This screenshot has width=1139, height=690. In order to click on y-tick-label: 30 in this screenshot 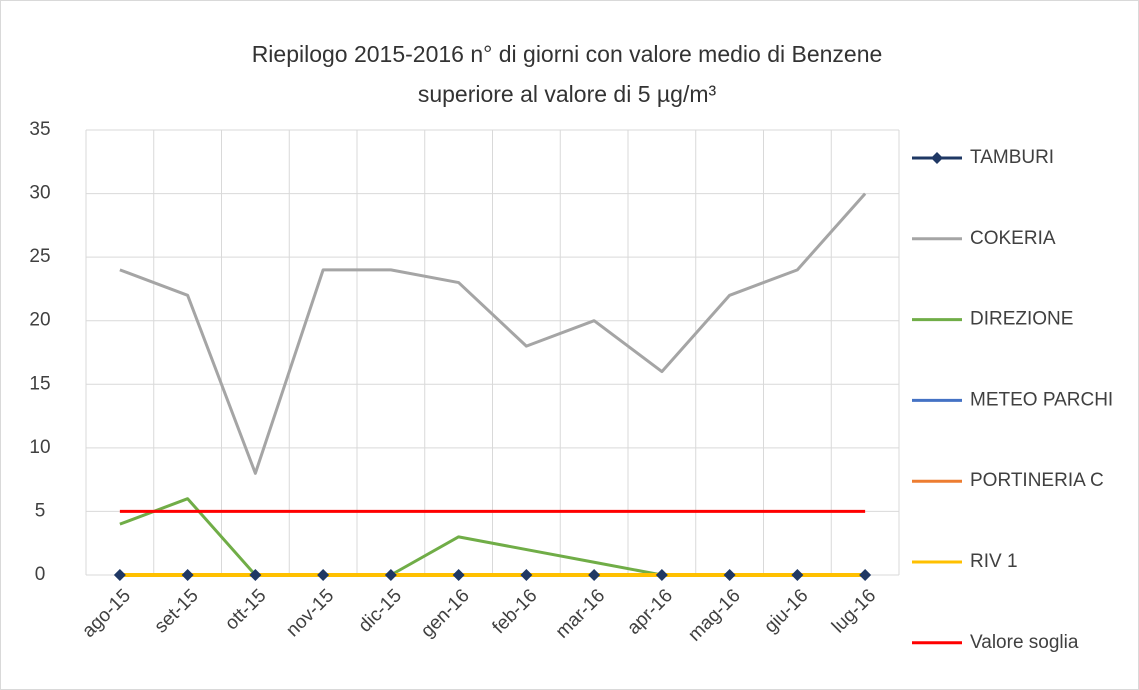, I will do `click(39, 193)`.